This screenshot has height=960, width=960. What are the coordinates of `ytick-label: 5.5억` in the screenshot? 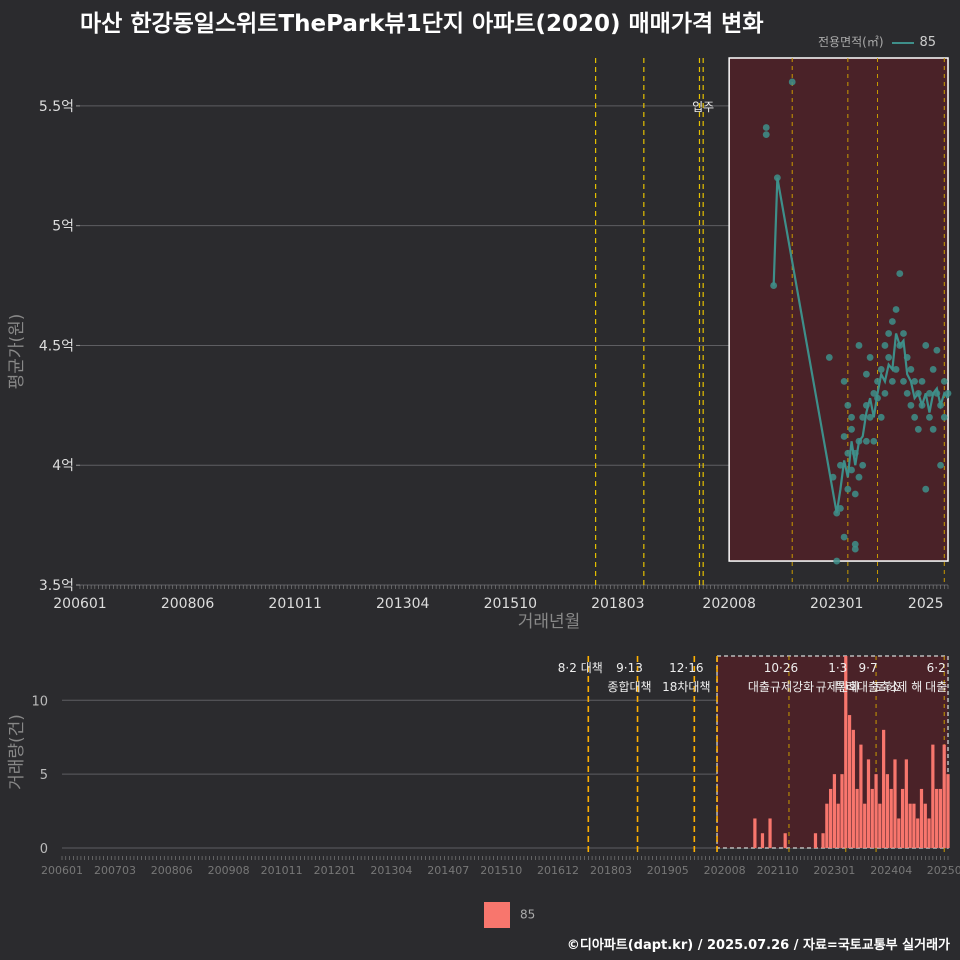 It's located at (56, 107).